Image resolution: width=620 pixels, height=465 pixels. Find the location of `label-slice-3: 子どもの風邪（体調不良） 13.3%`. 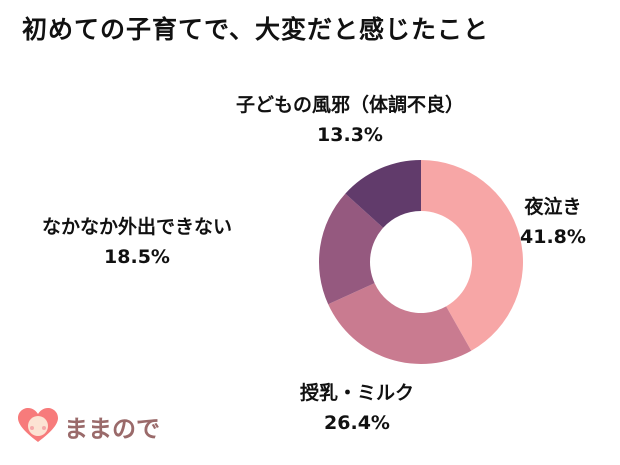

label-slice-3: 子どもの風邪（体調不良） 13.3% is located at coordinates (349, 120).